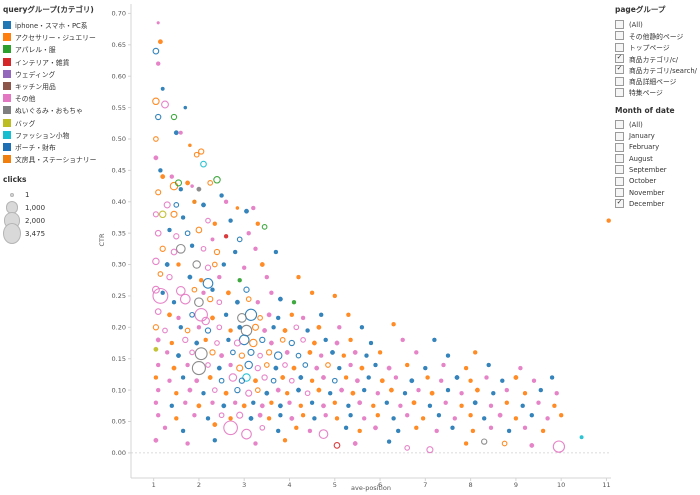 The image size is (700, 495). Describe the element at coordinates (657, 35) in the screenshot. I see `page-filter-option: その他静的ページ` at that location.